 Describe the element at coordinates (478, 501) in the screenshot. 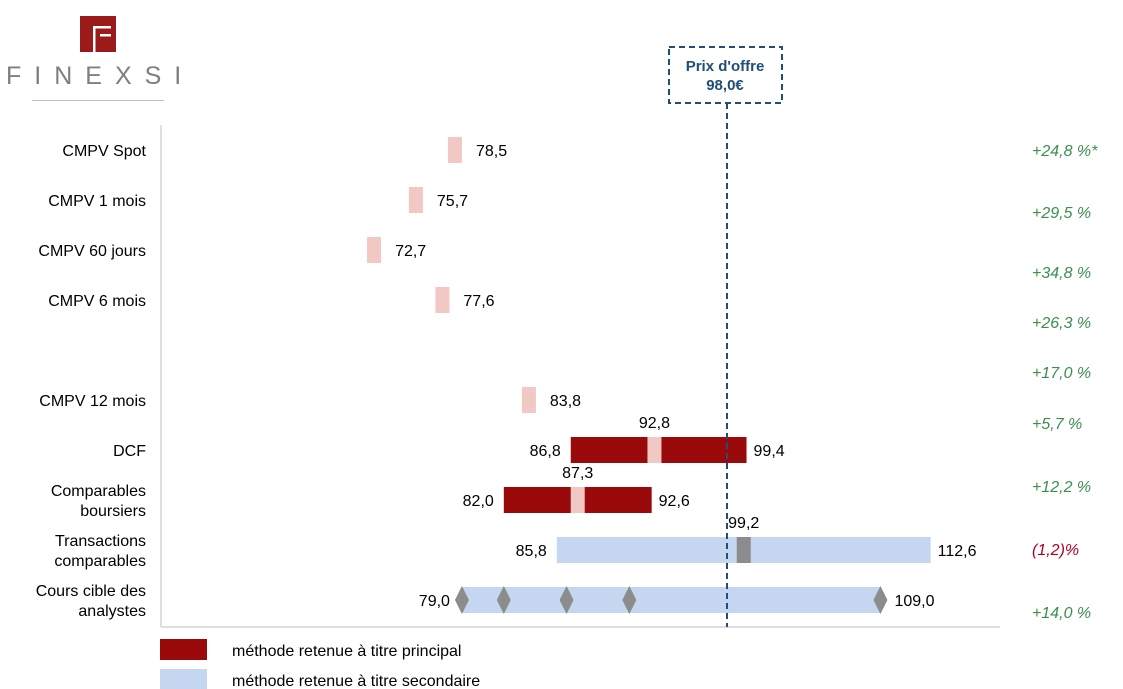

I see `low-value-label: 82,0` at that location.